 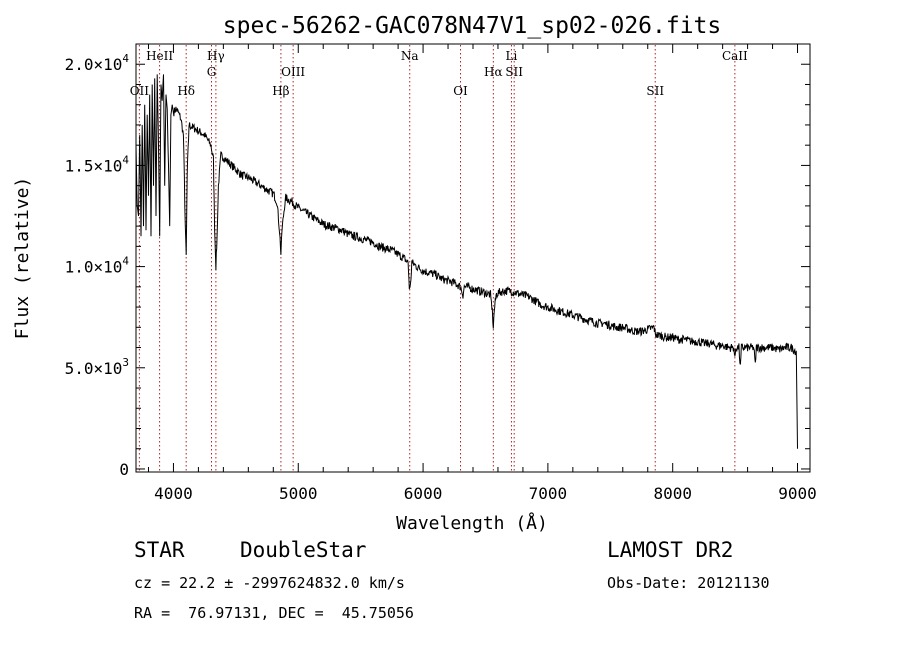 I want to click on x-tick-label: 9000, so click(x=797, y=493).